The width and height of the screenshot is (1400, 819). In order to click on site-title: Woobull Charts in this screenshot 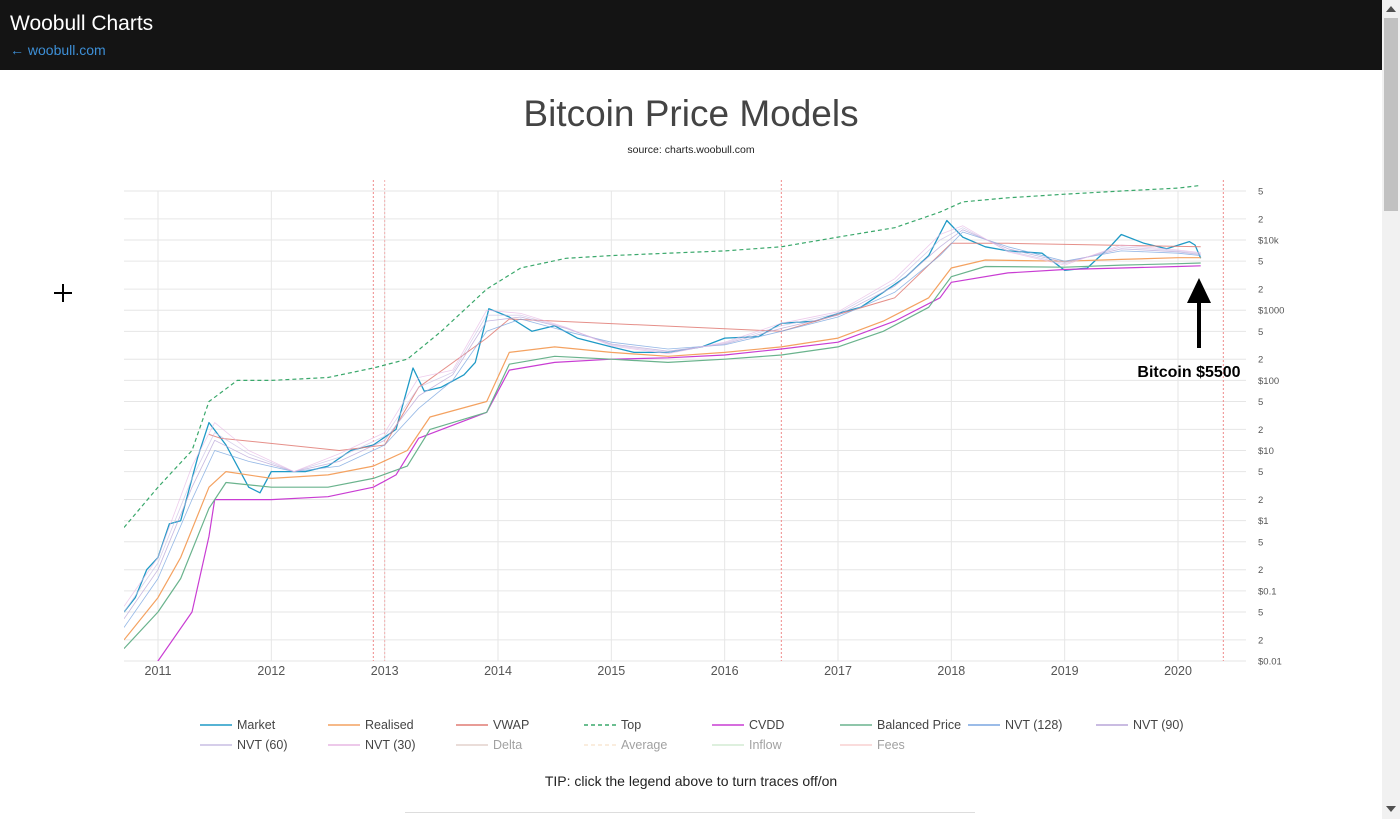, I will do `click(82, 23)`.